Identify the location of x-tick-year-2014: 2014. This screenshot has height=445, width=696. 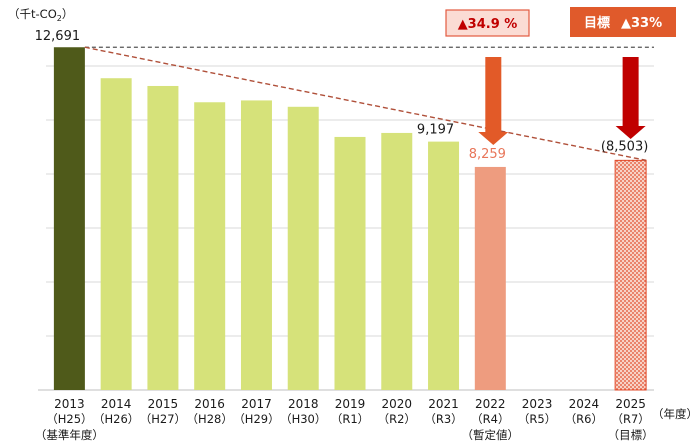
(116, 404).